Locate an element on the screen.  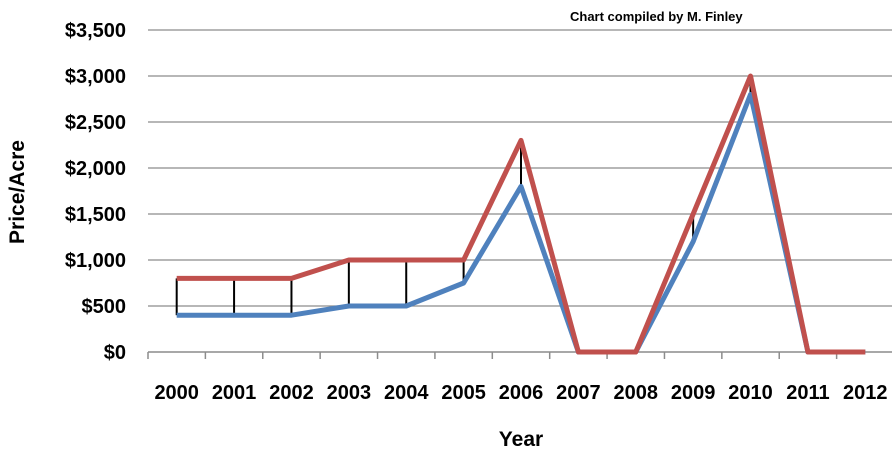
x-tick-label: 2009 is located at coordinates (693, 393).